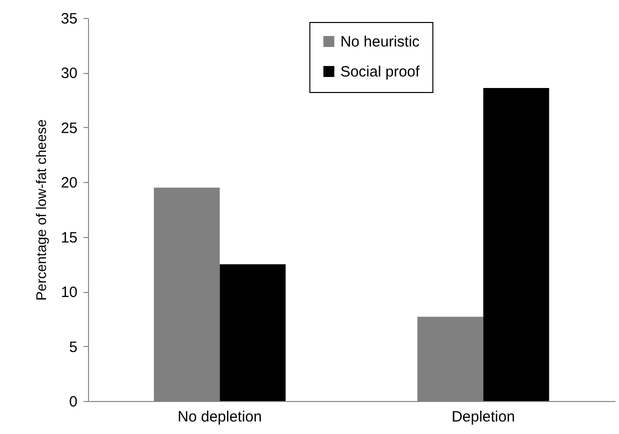 The width and height of the screenshot is (619, 434). Describe the element at coordinates (69, 293) in the screenshot. I see `y-tick-label: 10` at that location.